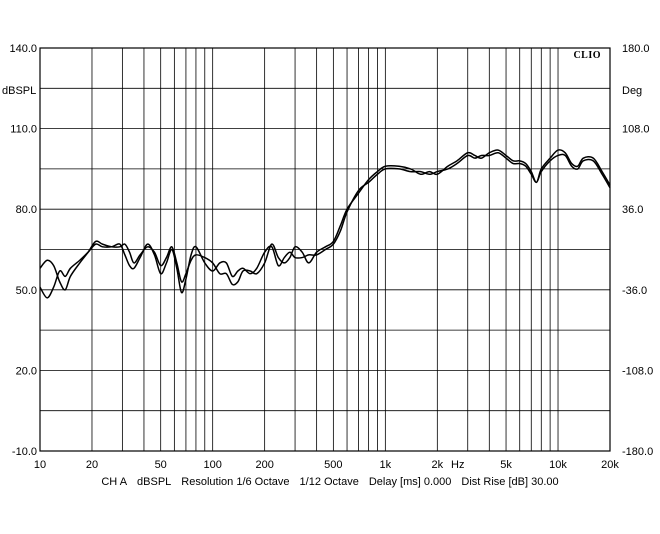 The height and width of the screenshot is (534, 660). I want to click on x-tick-label: 10k, so click(558, 465).